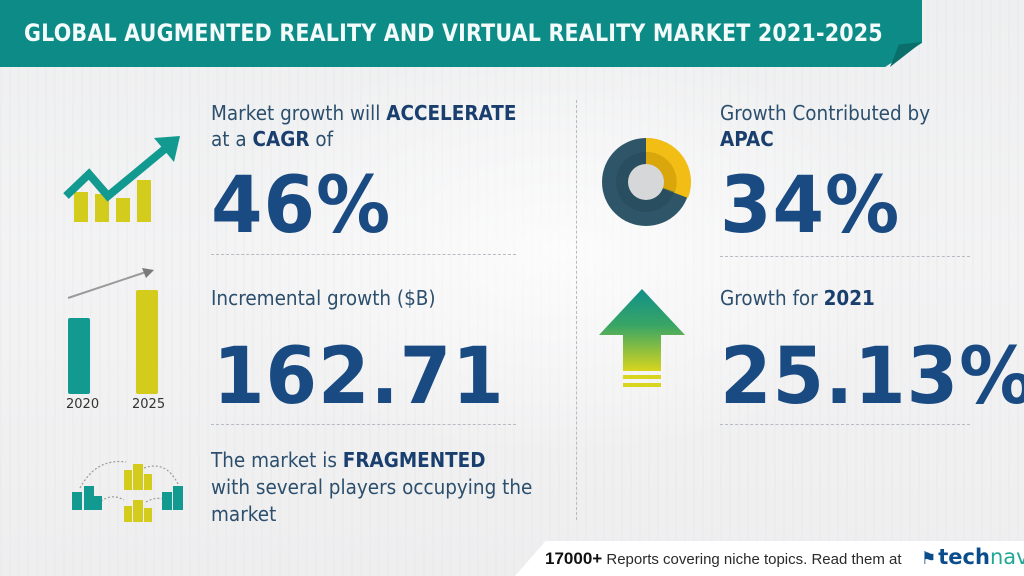 Image resolution: width=1024 pixels, height=576 pixels. What do you see at coordinates (364, 113) in the screenshot?
I see `cagr-label-line1: Market growth will ACCELERATE` at bounding box center [364, 113].